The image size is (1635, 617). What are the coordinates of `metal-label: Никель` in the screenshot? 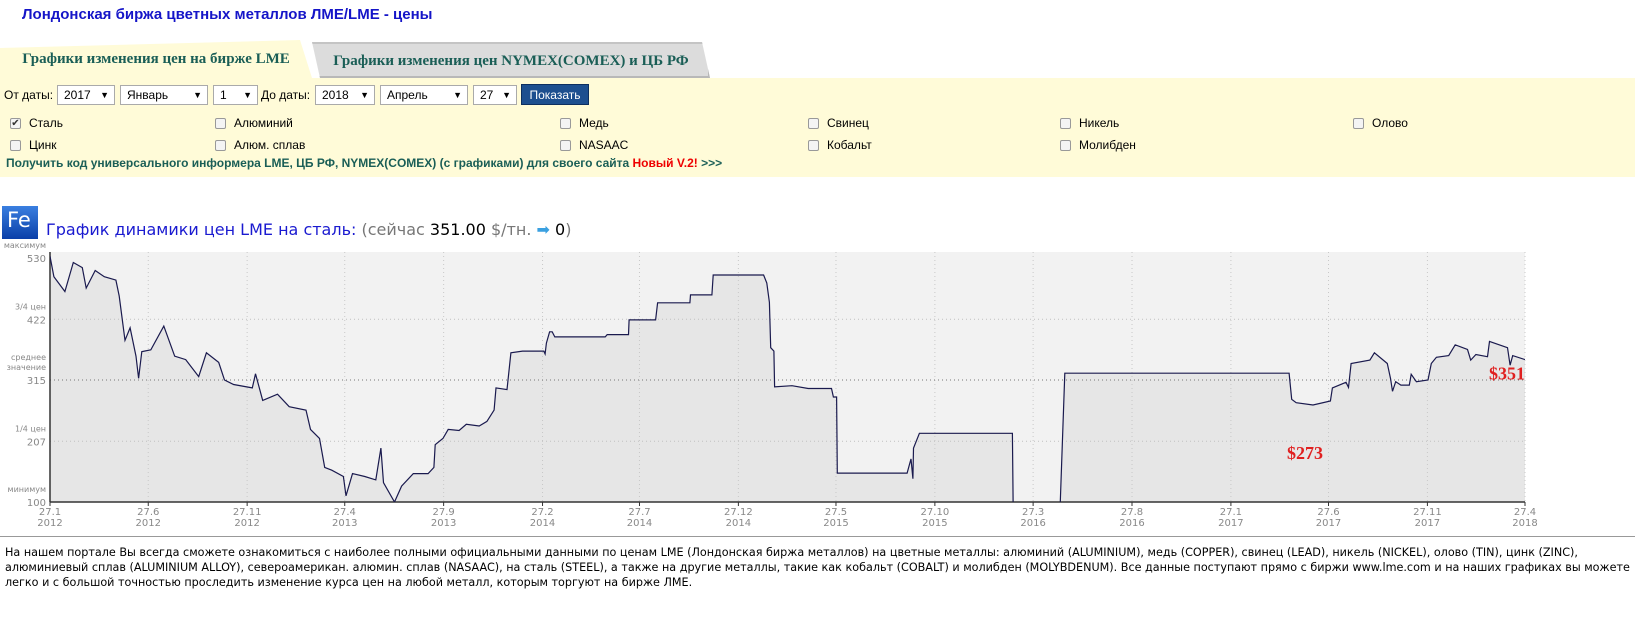 It's located at (1099, 123).